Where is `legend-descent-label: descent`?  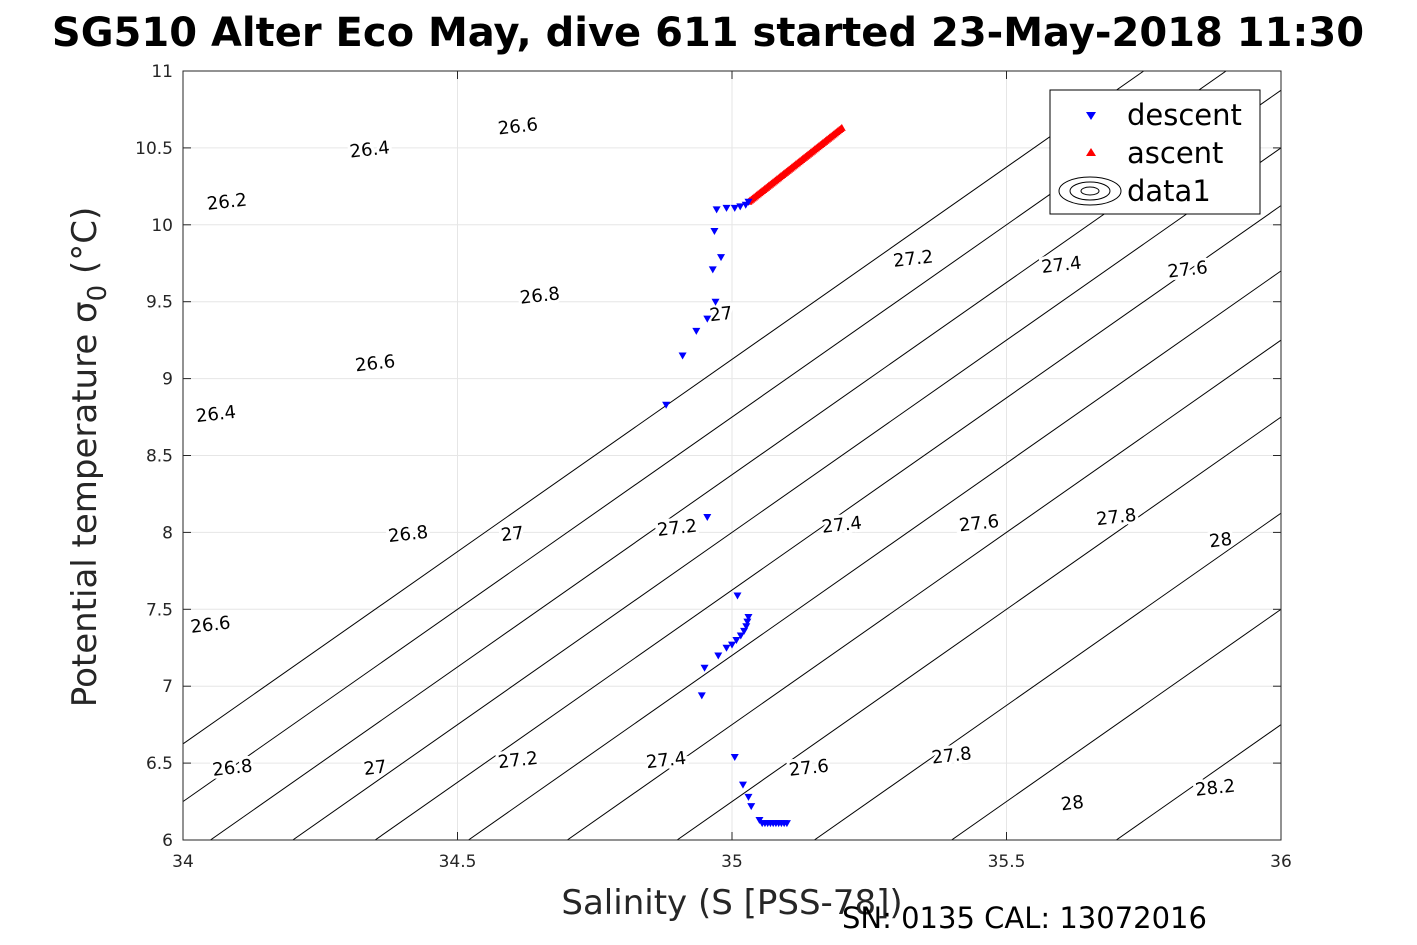
legend-descent-label: descent is located at coordinates (1184, 115).